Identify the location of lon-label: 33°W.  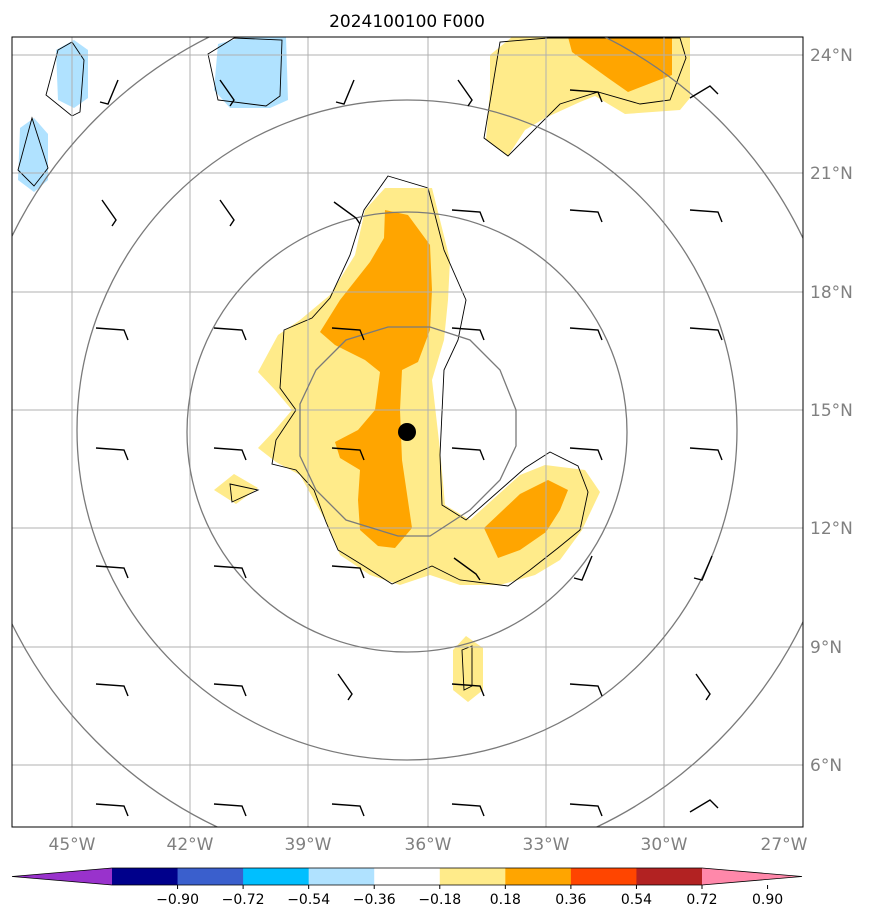
(546, 845).